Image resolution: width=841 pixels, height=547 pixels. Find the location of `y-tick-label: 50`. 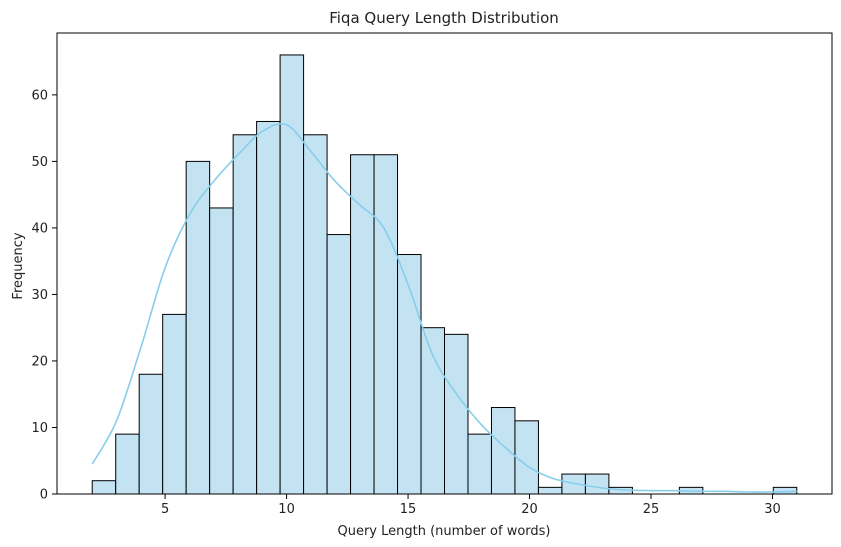

y-tick-label: 50 is located at coordinates (39, 162).